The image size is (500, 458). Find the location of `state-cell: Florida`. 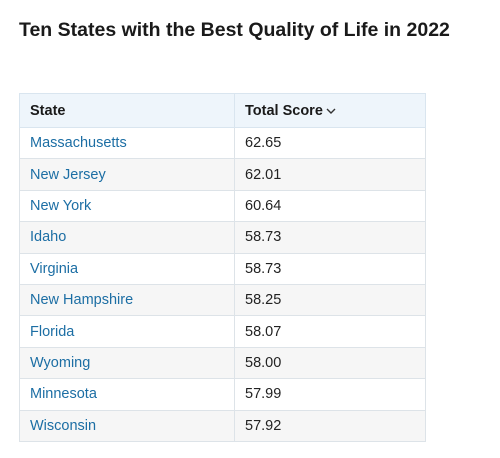

state-cell: Florida is located at coordinates (127, 331).